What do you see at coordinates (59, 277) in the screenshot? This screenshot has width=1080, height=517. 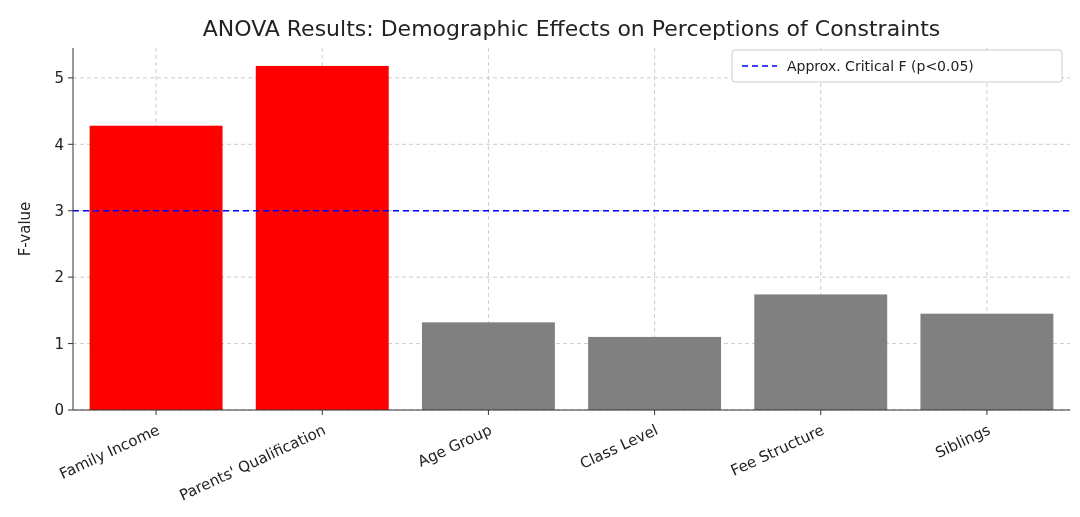 I see `y-tick-label: 2` at bounding box center [59, 277].